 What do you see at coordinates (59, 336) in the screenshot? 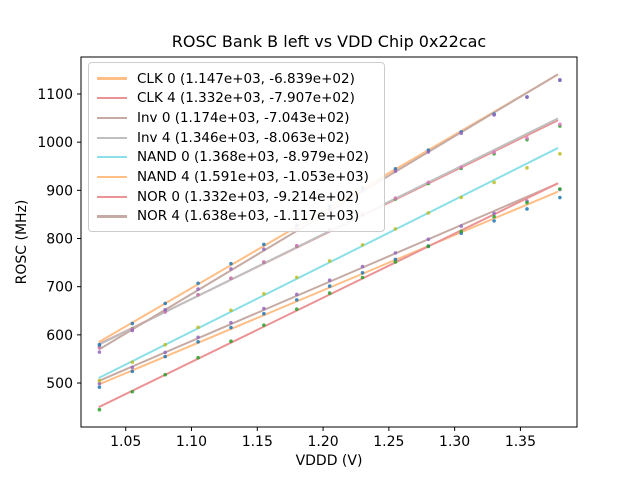
I see `y-tick-label: 600` at bounding box center [59, 336].